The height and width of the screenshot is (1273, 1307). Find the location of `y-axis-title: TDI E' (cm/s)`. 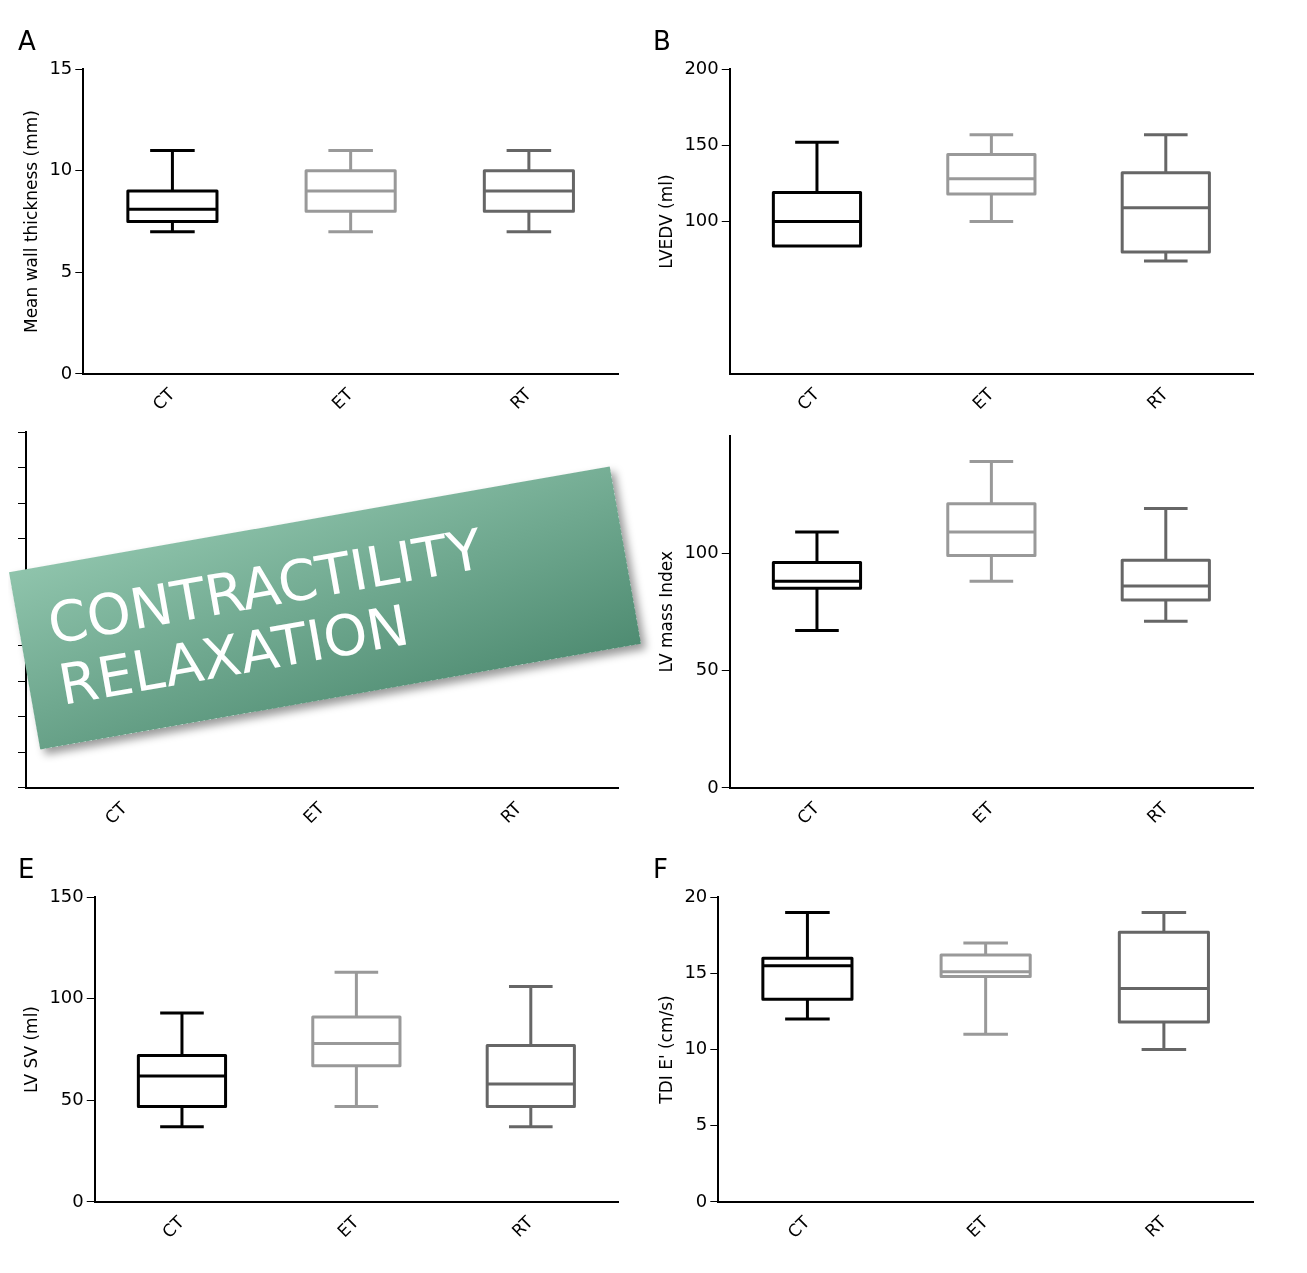

y-axis-title: TDI E' (cm/s) is located at coordinates (665, 1050).